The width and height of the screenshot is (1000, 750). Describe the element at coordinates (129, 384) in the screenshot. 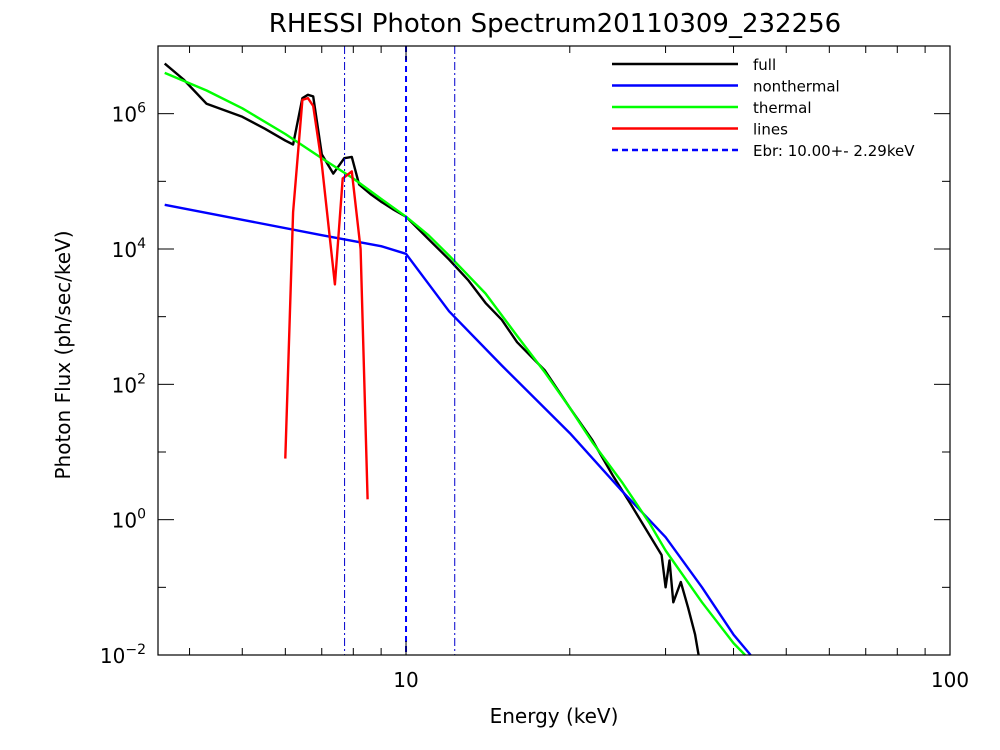

I see `y-tick-label: 10²` at that location.